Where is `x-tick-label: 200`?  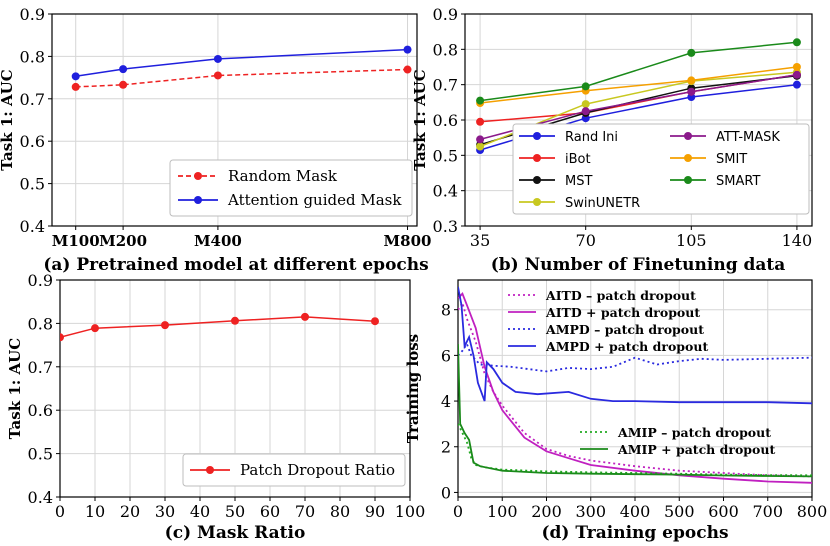 x-tick-label: 200 is located at coordinates (546, 511).